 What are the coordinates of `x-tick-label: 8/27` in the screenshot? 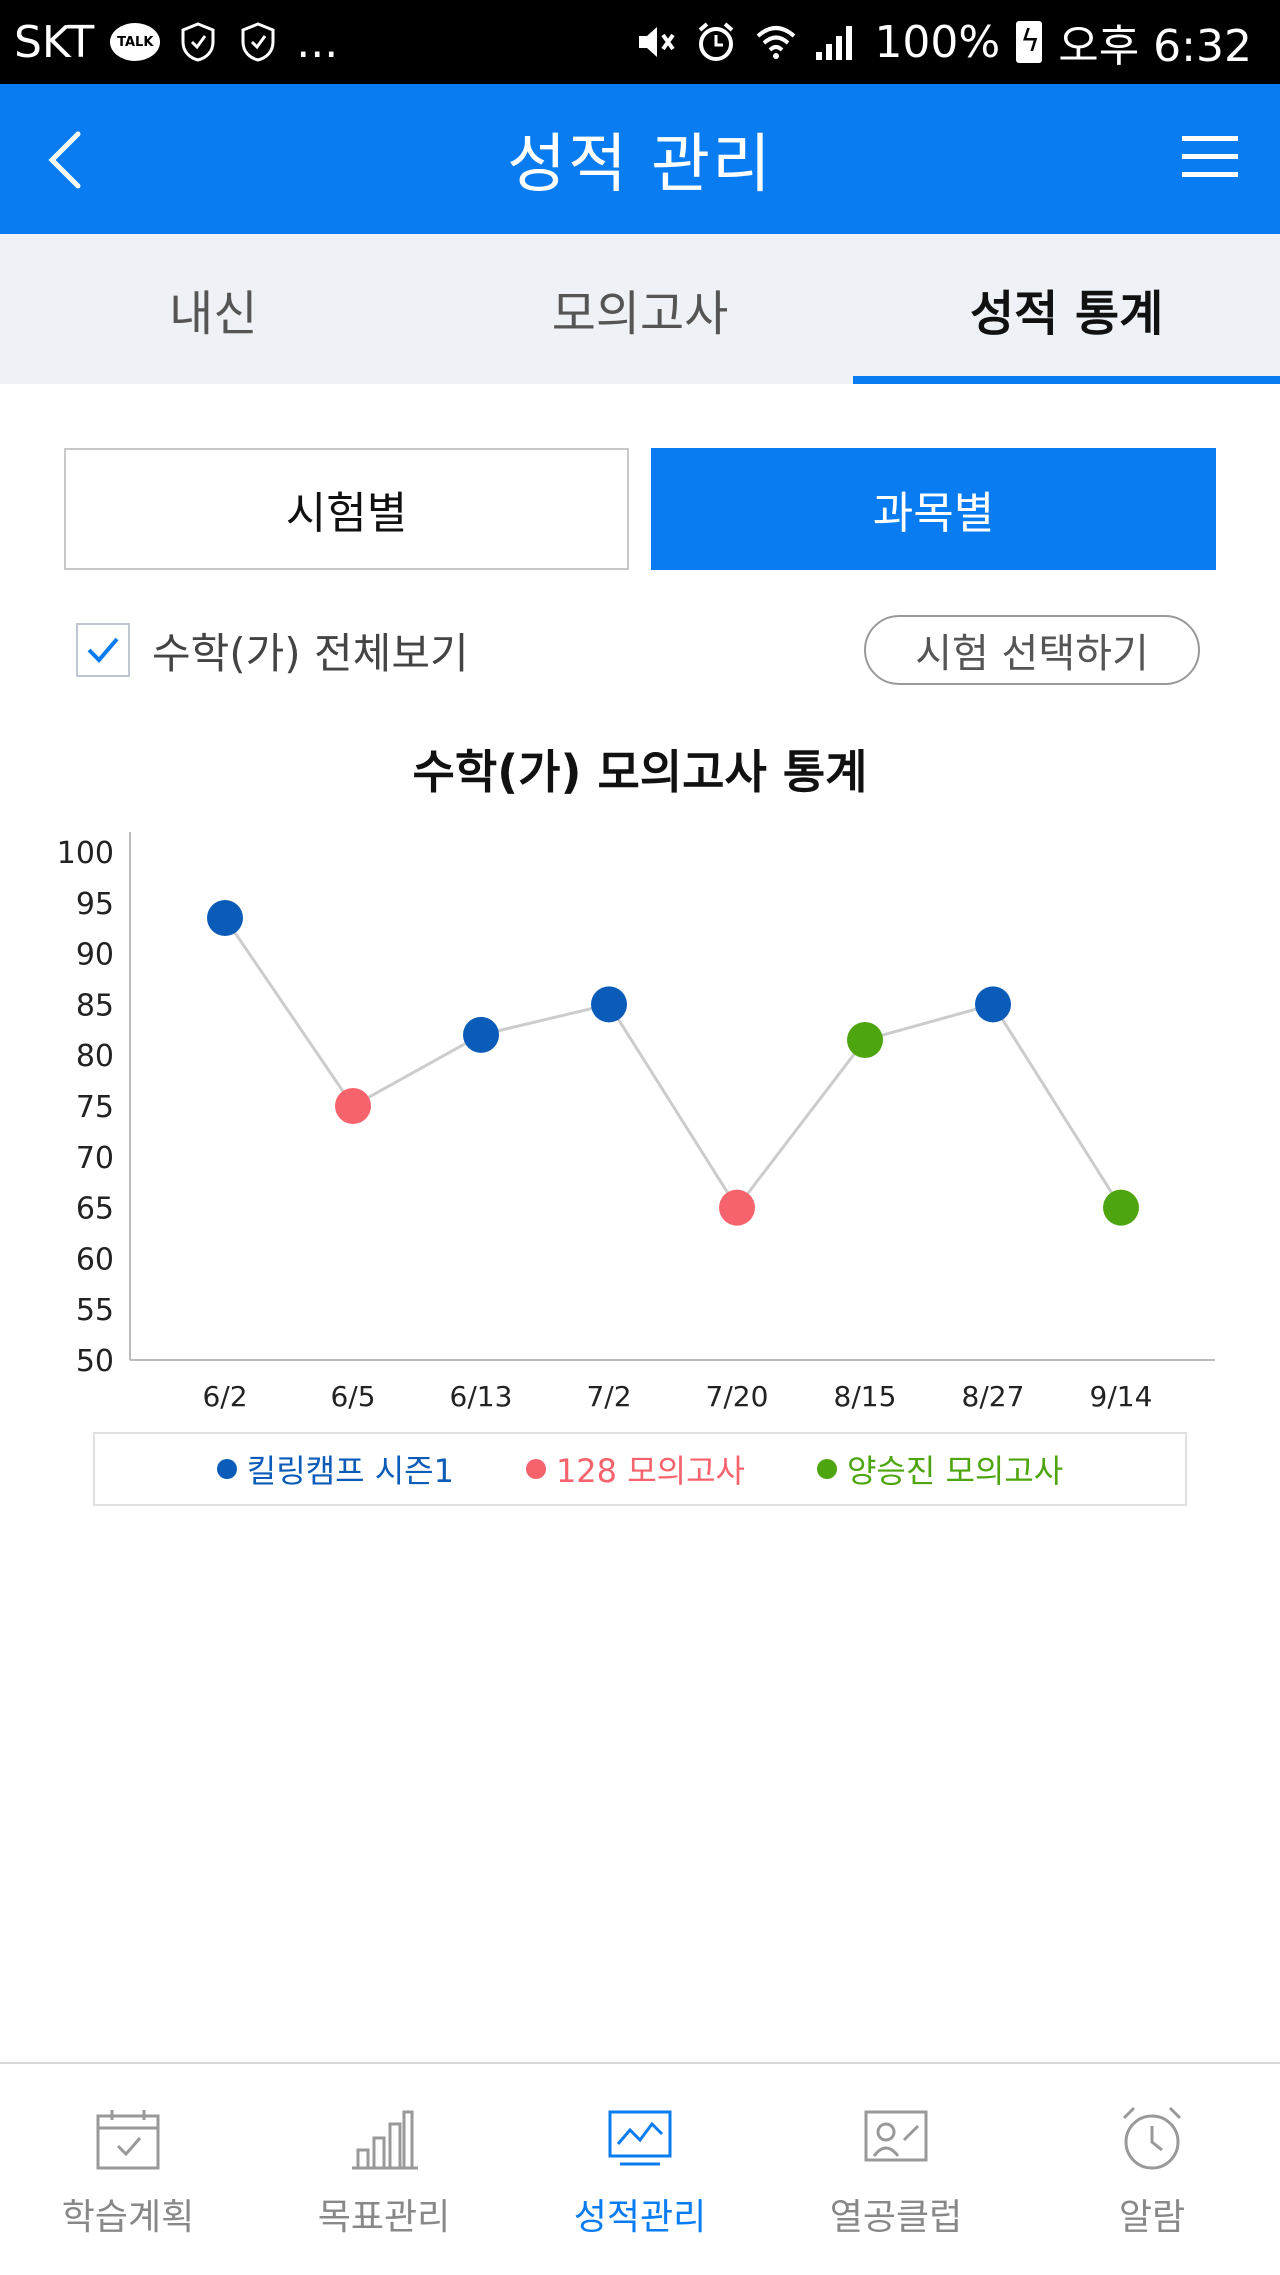 It's located at (993, 1396).